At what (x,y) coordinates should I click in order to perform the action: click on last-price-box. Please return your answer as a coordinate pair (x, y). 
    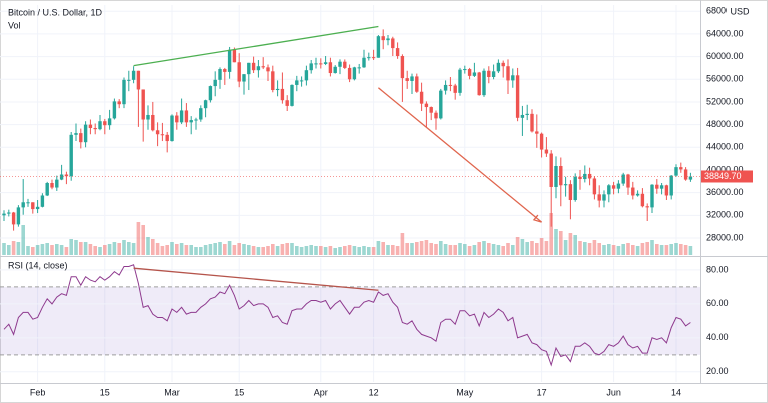
    Looking at the image, I should click on (727, 176).